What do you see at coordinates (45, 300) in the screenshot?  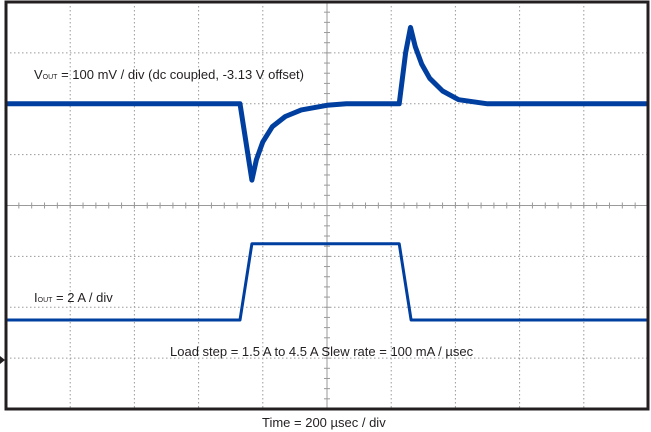 I see `iout-subscript: OUT` at bounding box center [45, 300].